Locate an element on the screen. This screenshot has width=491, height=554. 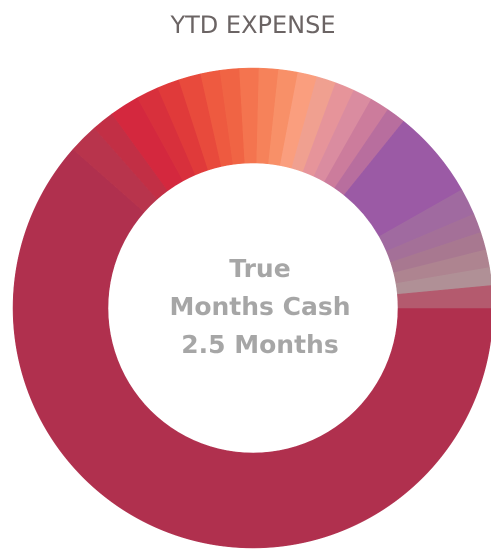
center-text: True is located at coordinates (259, 268).